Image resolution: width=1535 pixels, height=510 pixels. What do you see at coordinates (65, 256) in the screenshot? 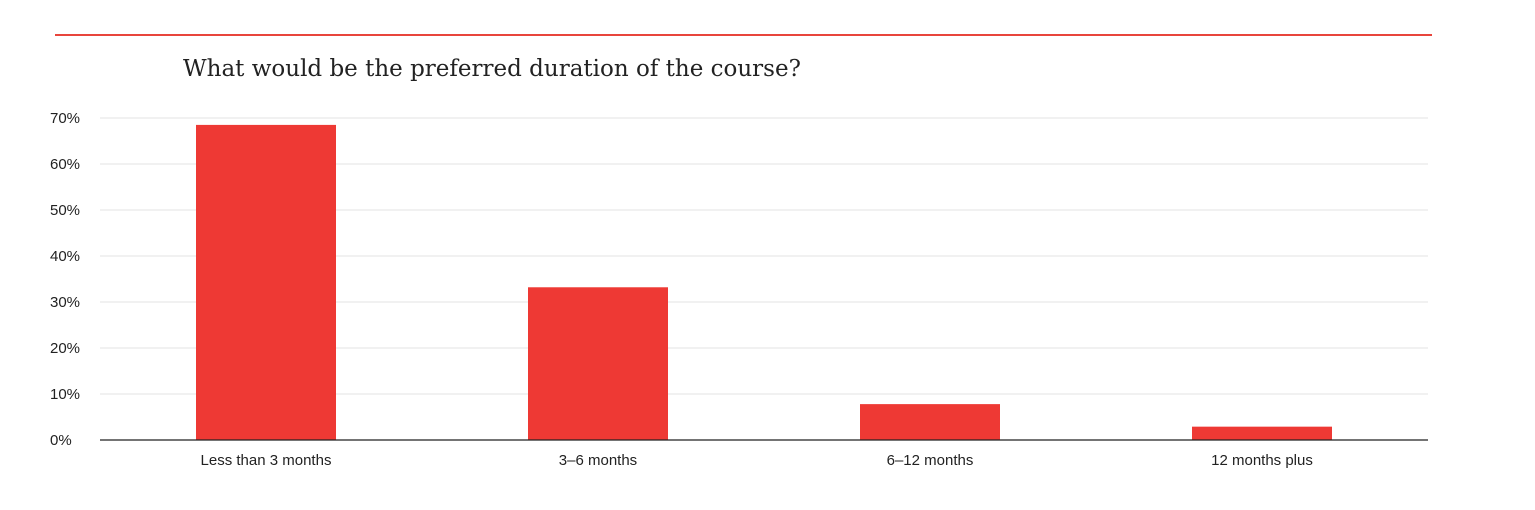
I see `y-tick-label: 40%` at bounding box center [65, 256].